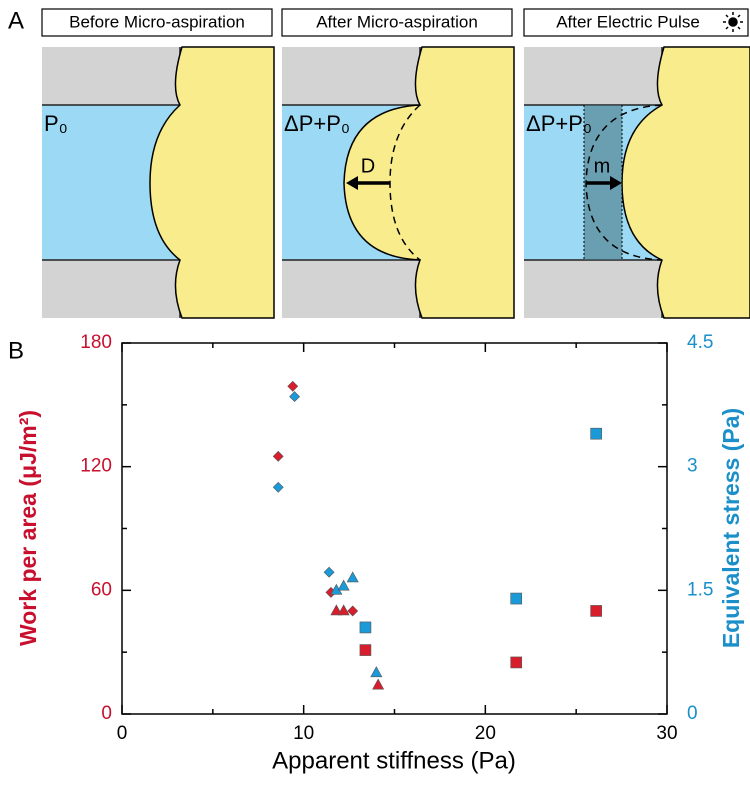 The height and width of the screenshot is (788, 750). Describe the element at coordinates (637, 182) in the screenshot. I see `diagram-3: m ΔP+P₀` at that location.